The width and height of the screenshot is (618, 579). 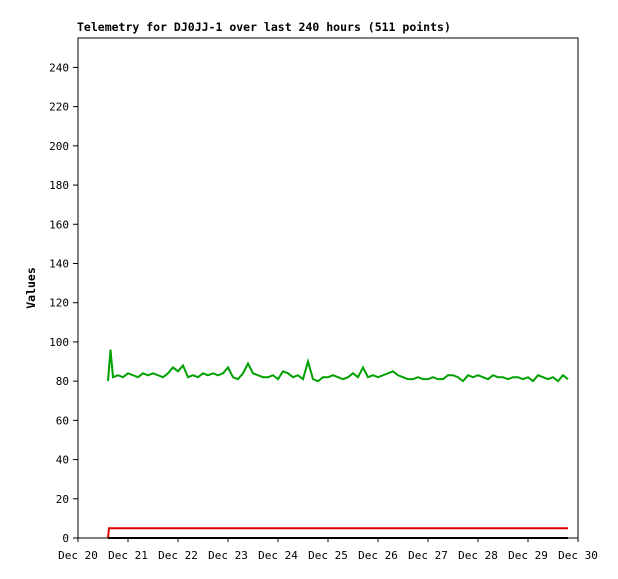 I want to click on y-tick-label: 0, so click(x=65, y=538).